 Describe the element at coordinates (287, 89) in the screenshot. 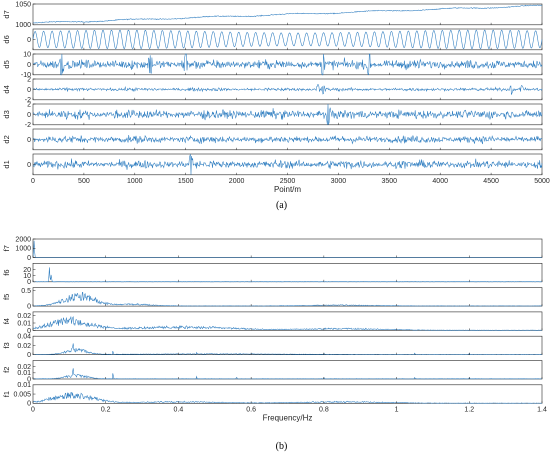

I see `series-line-d4` at that location.